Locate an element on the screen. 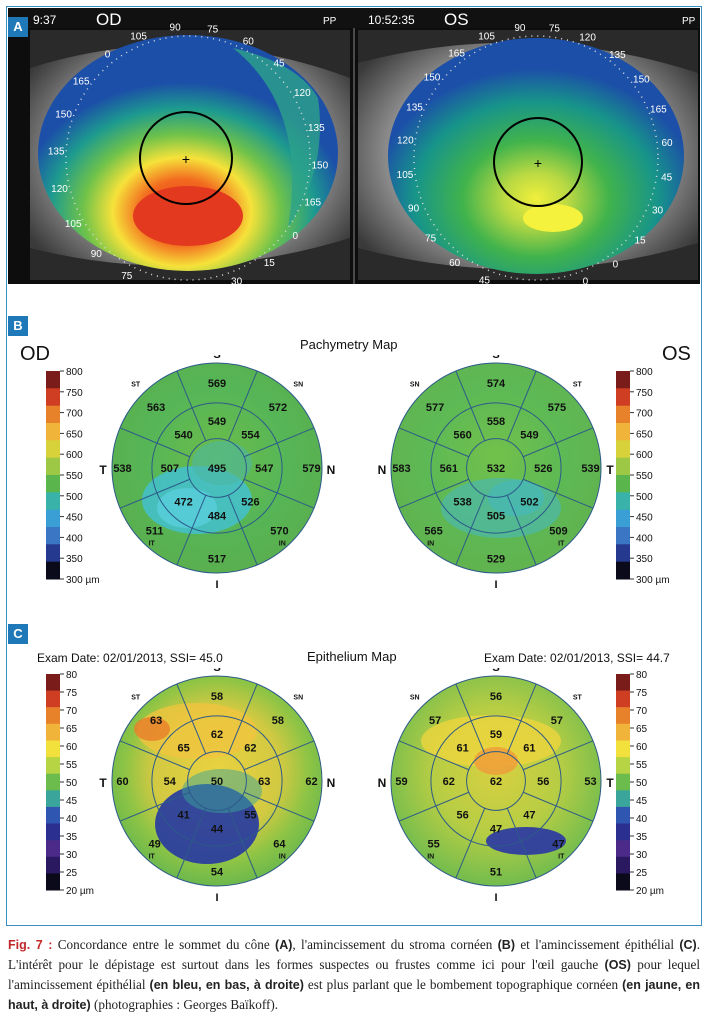 The width and height of the screenshot is (708, 1024). degree-tick-label: 60 is located at coordinates (667, 143).